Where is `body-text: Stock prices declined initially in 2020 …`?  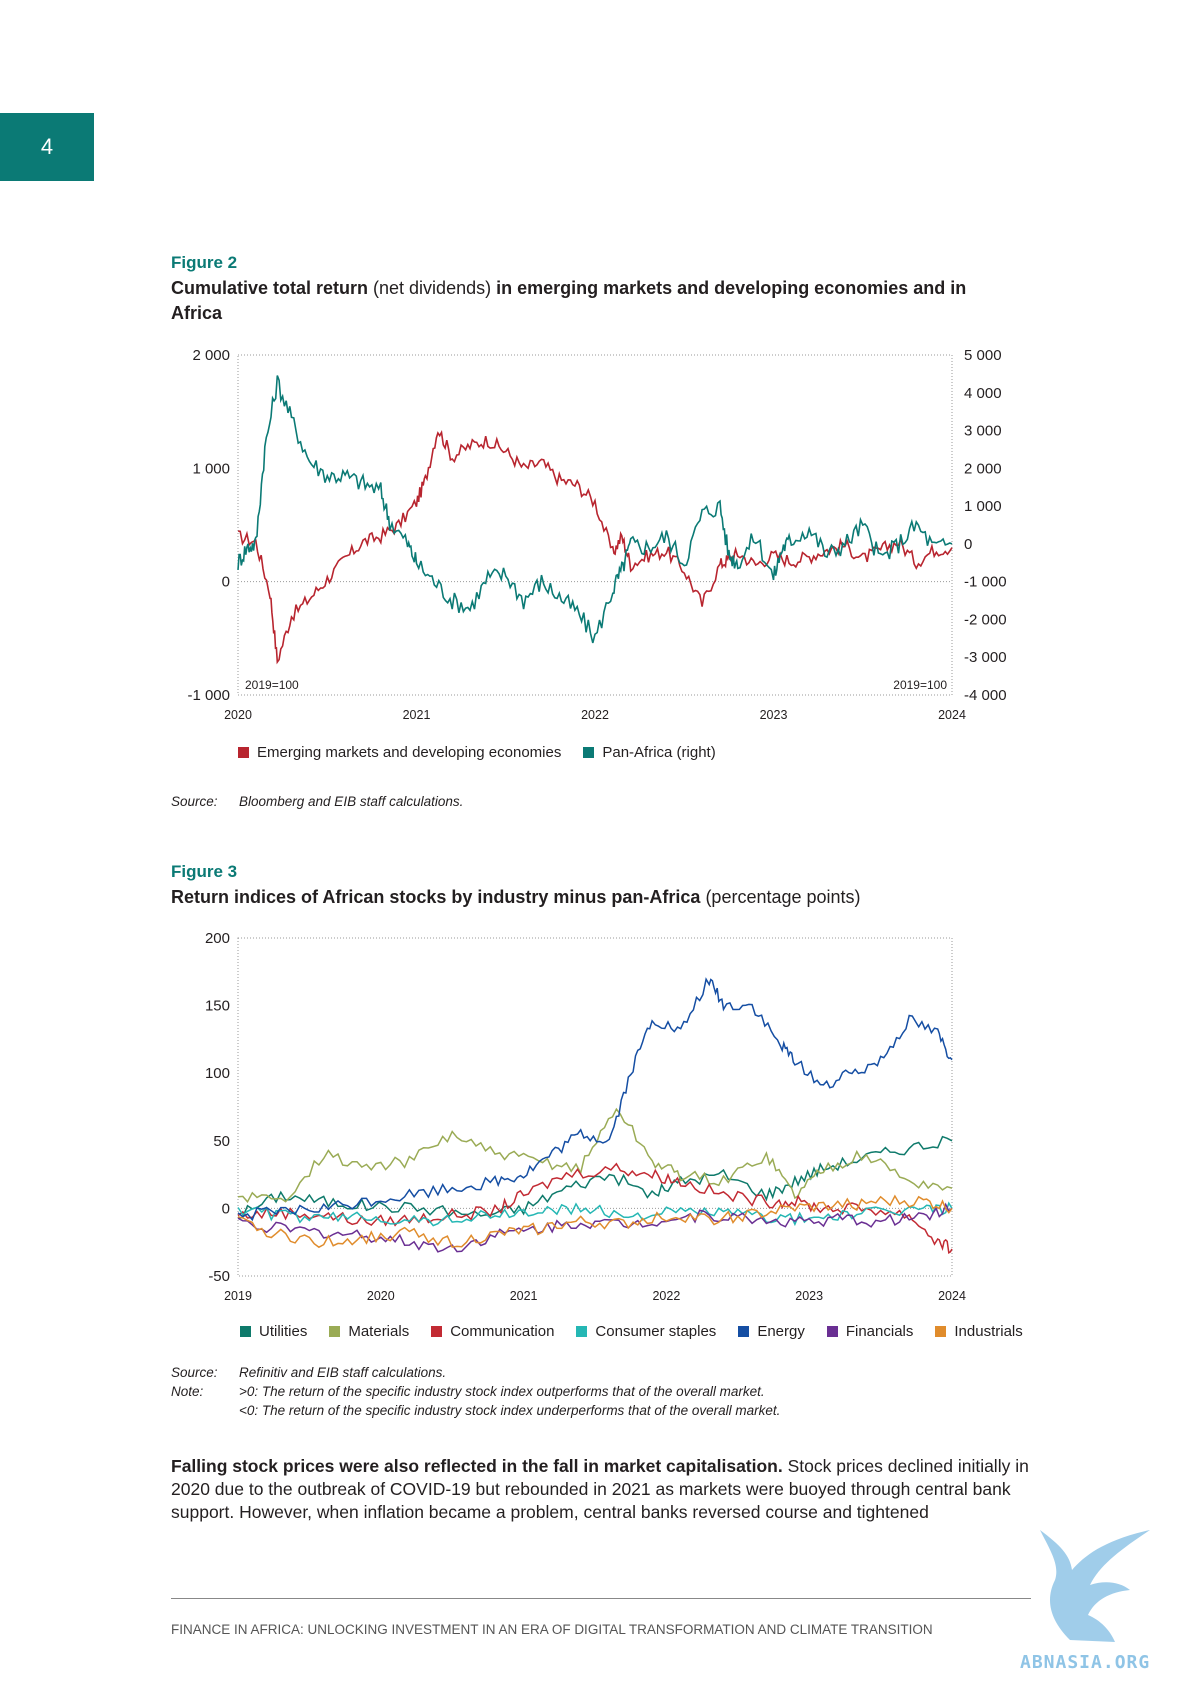
body-text: Stock prices declined initially in 2020 … is located at coordinates (600, 1489).